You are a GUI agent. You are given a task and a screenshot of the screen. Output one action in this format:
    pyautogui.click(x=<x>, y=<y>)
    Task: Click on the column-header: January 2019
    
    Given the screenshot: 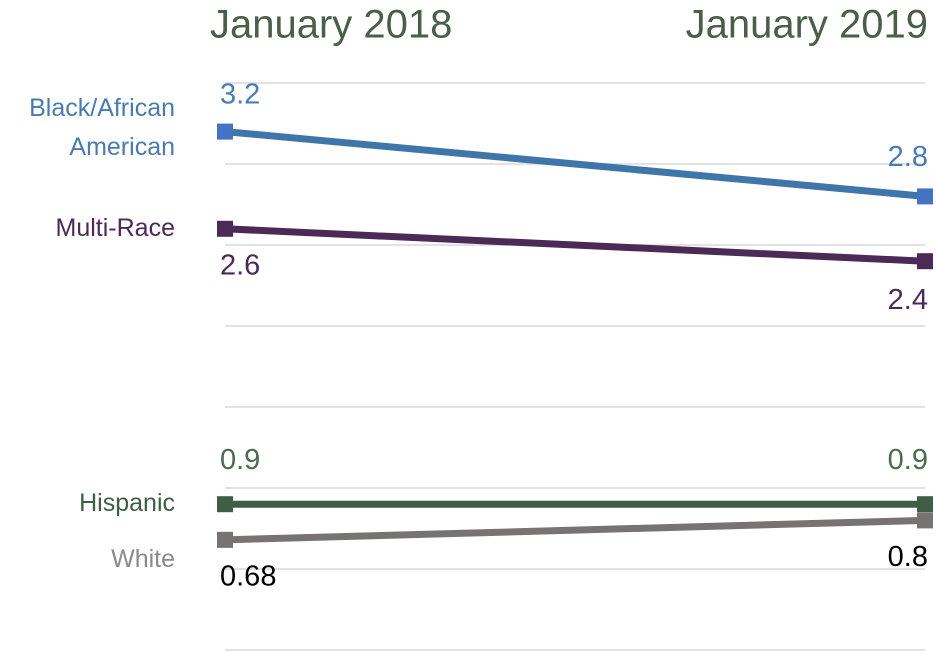 What is the action you would take?
    pyautogui.click(x=807, y=25)
    